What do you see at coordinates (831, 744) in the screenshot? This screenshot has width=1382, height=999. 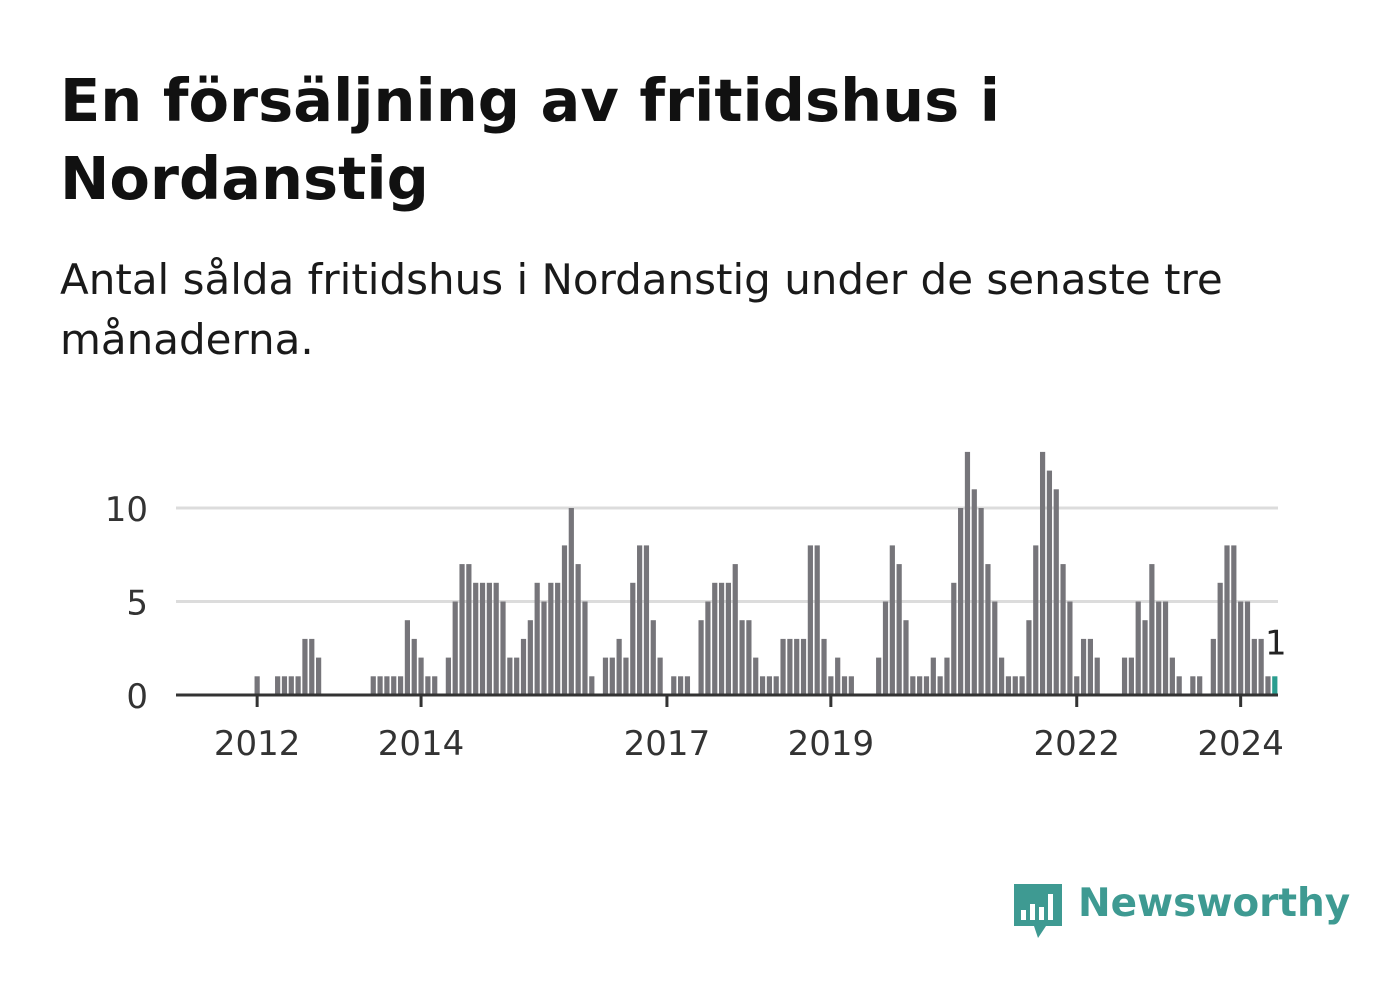 I see `x-tick-label: 2019` at bounding box center [831, 744].